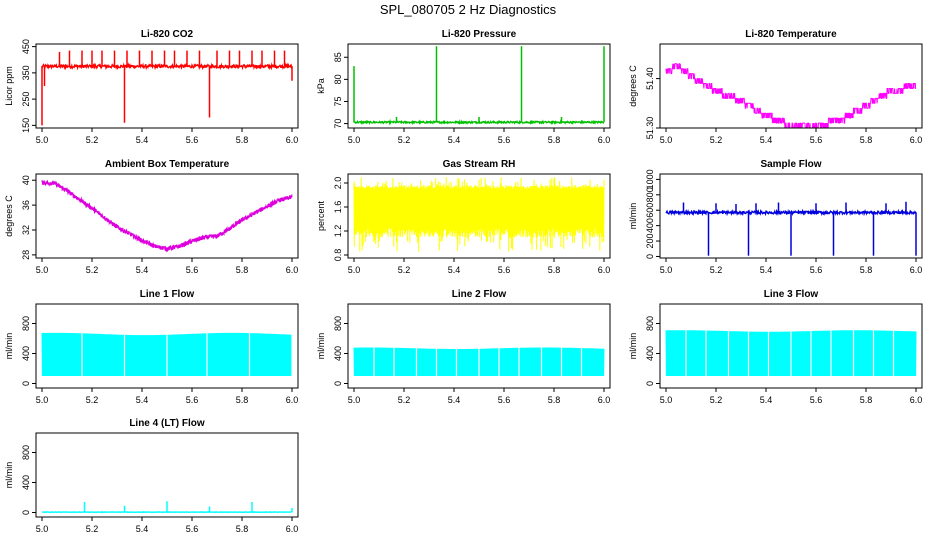  What do you see at coordinates (167, 423) in the screenshot?
I see `chart-title: Line 4 (LT) Flow` at bounding box center [167, 423].